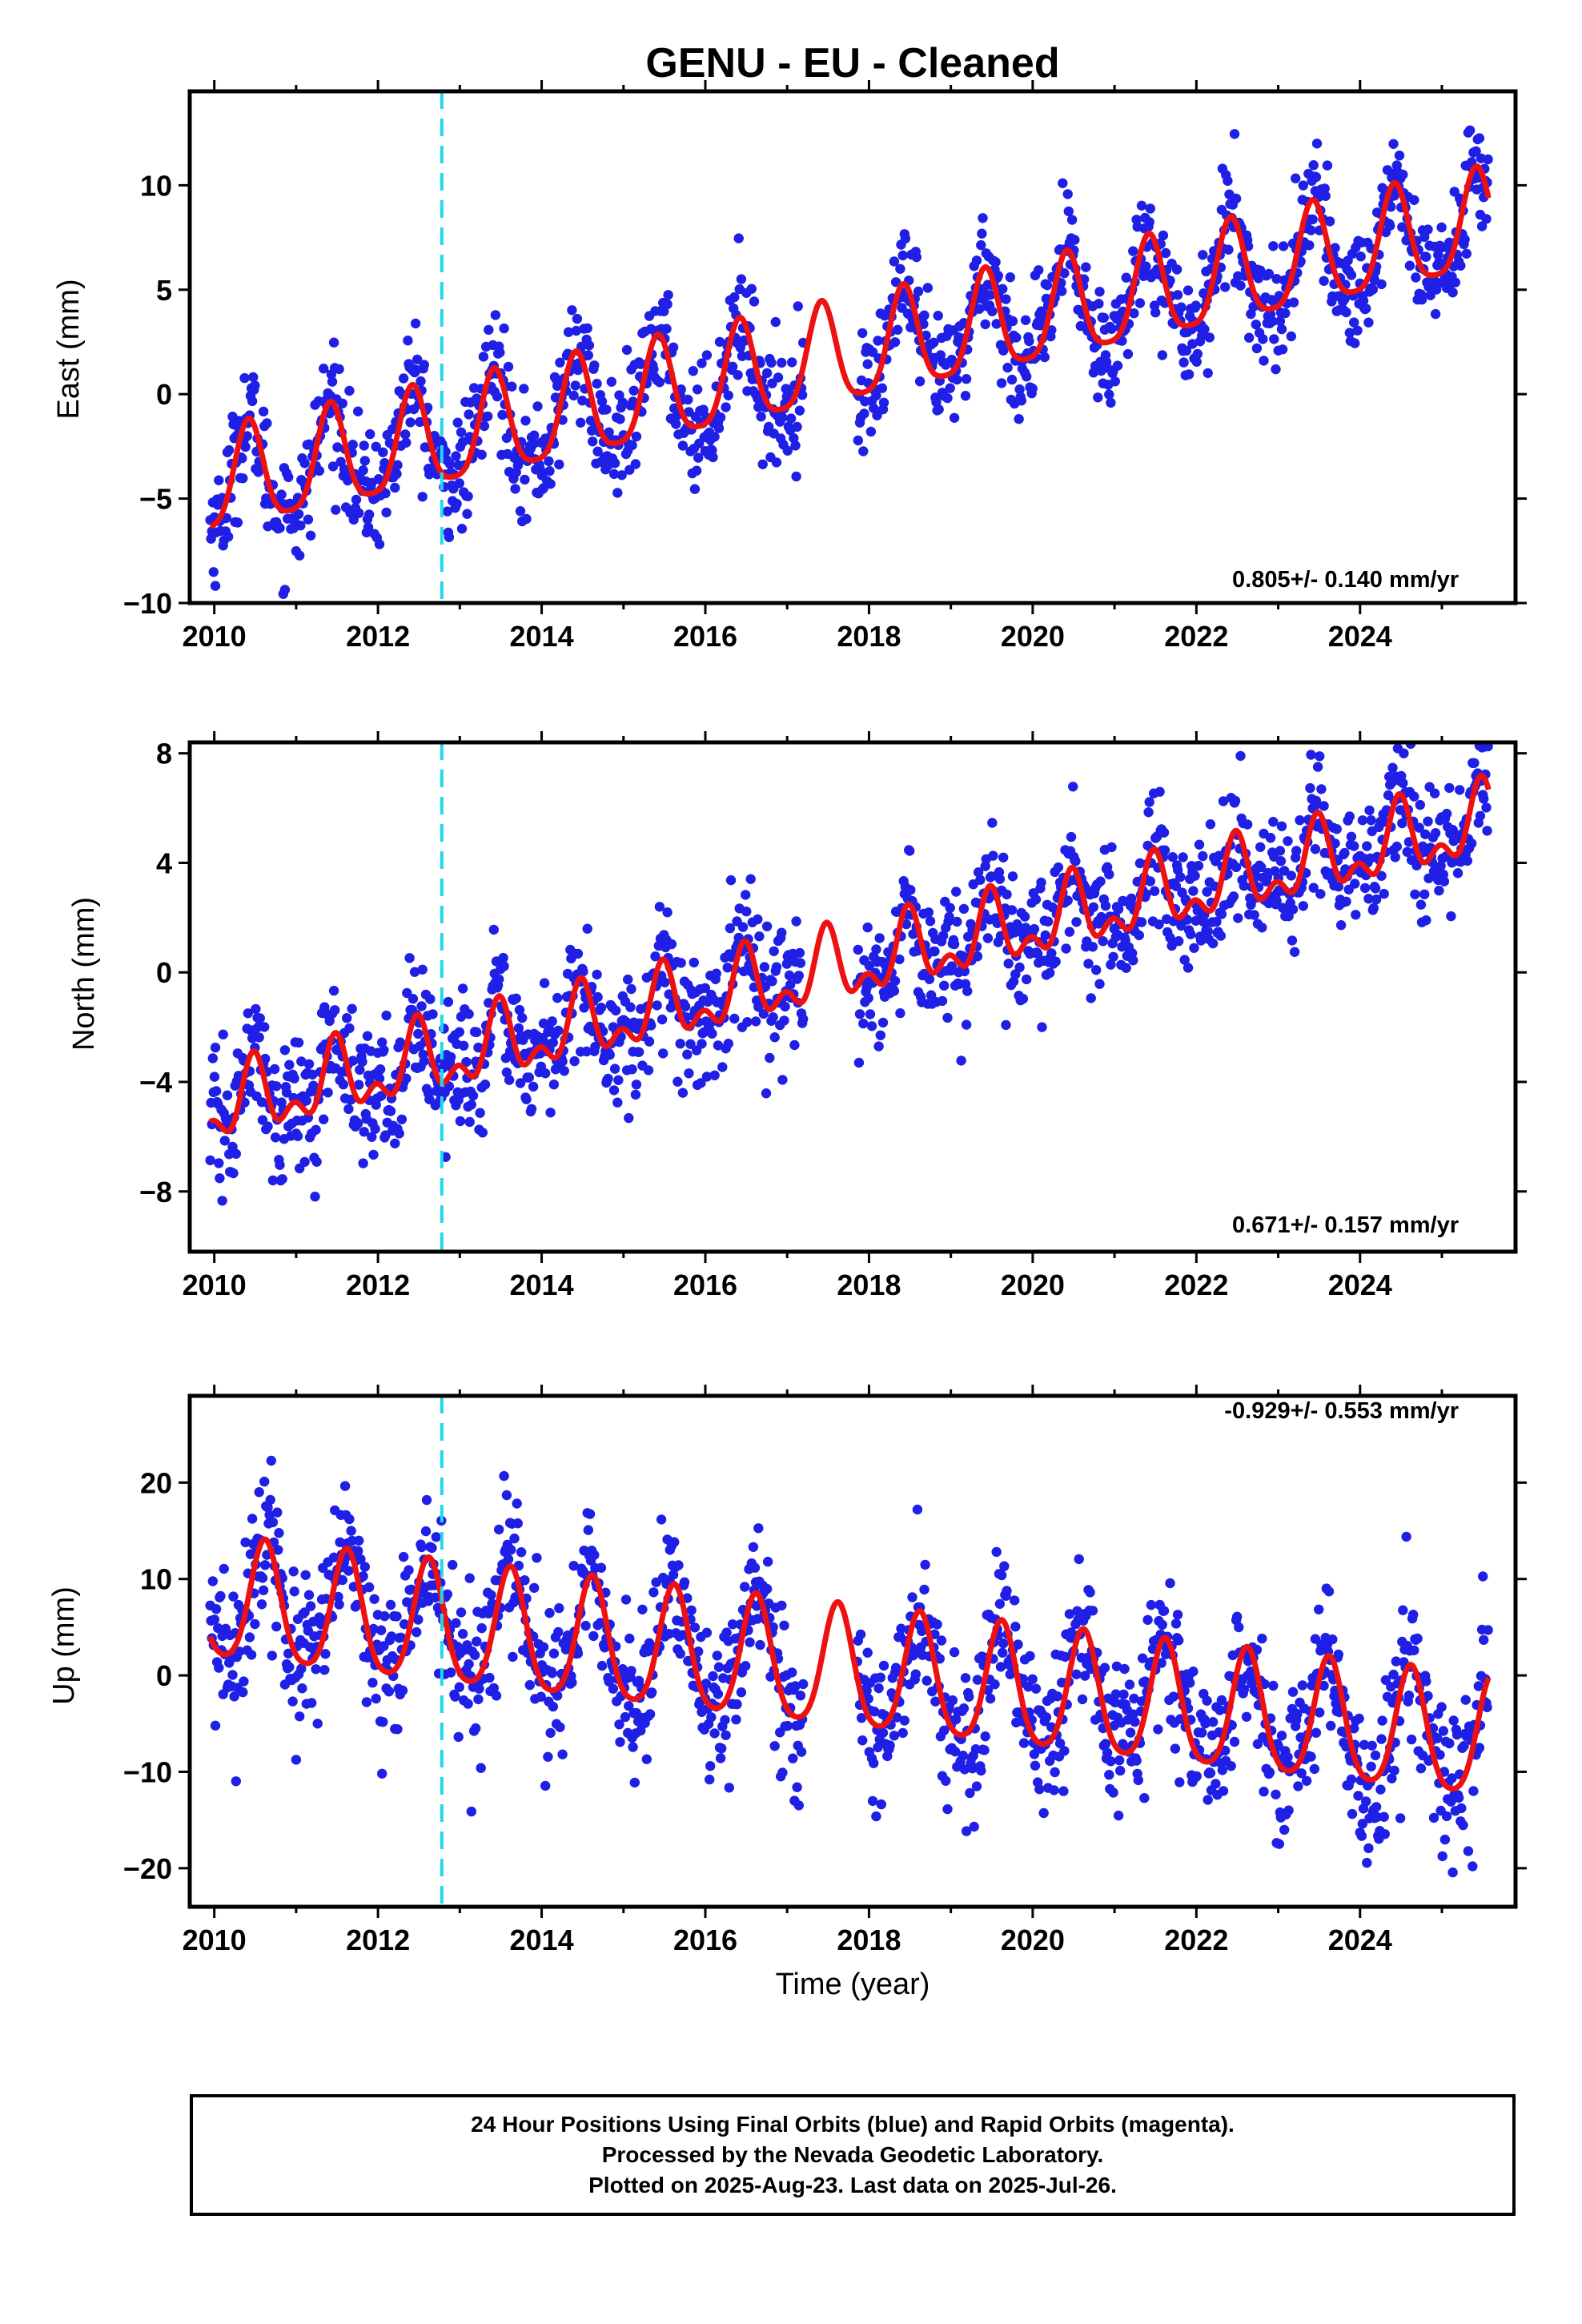 The width and height of the screenshot is (1582, 2324). I want to click on model-line, so click(849, 1664).